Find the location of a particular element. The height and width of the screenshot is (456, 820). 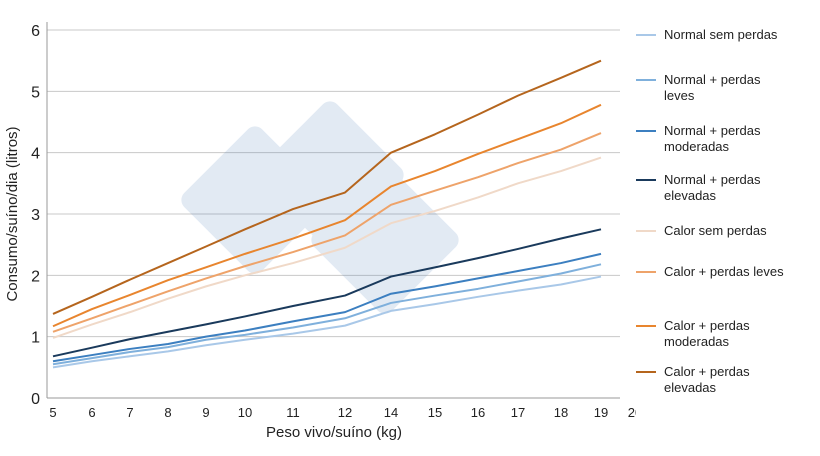

x-tick-label: 5 is located at coordinates (52, 412).